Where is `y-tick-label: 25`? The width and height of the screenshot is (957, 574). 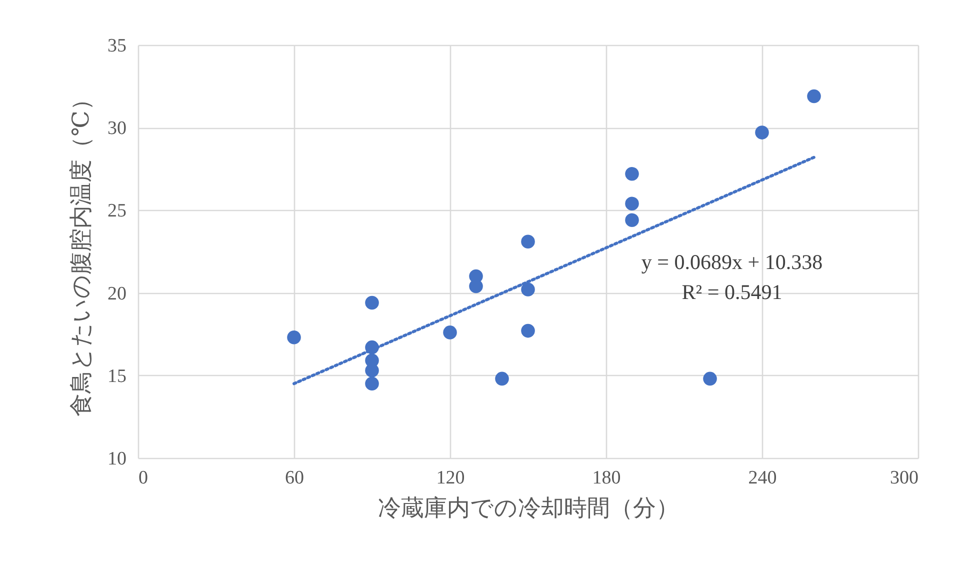
y-tick-label: 25 is located at coordinates (117, 211).